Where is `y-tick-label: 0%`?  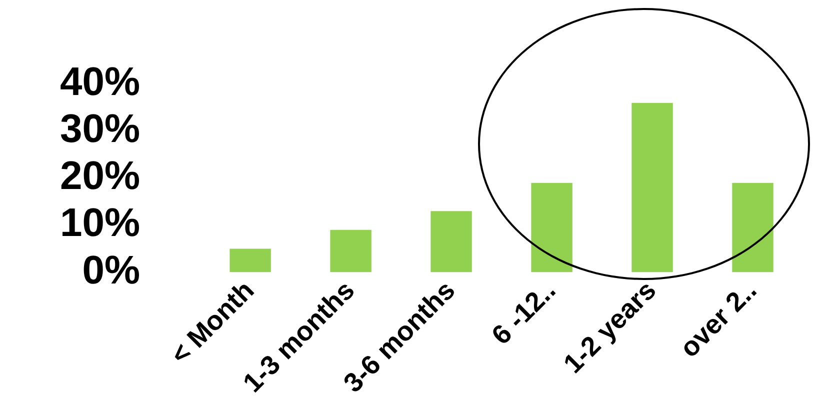
y-tick-label: 0% is located at coordinates (111, 270).